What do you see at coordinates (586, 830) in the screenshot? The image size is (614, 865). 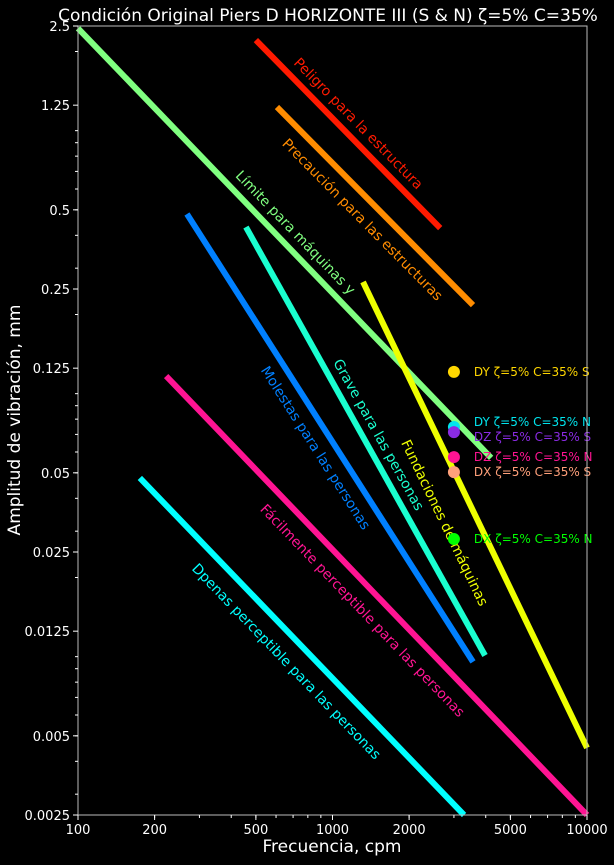 I see `x-tick-label: 10000` at bounding box center [586, 830].